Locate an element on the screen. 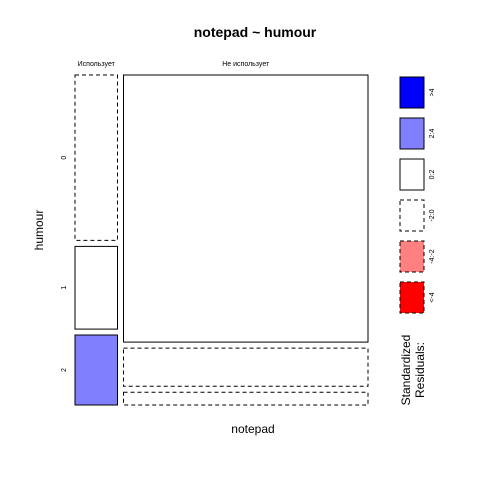 This screenshot has height=480, width=480. row-label-humour-2: 2 is located at coordinates (64, 370).